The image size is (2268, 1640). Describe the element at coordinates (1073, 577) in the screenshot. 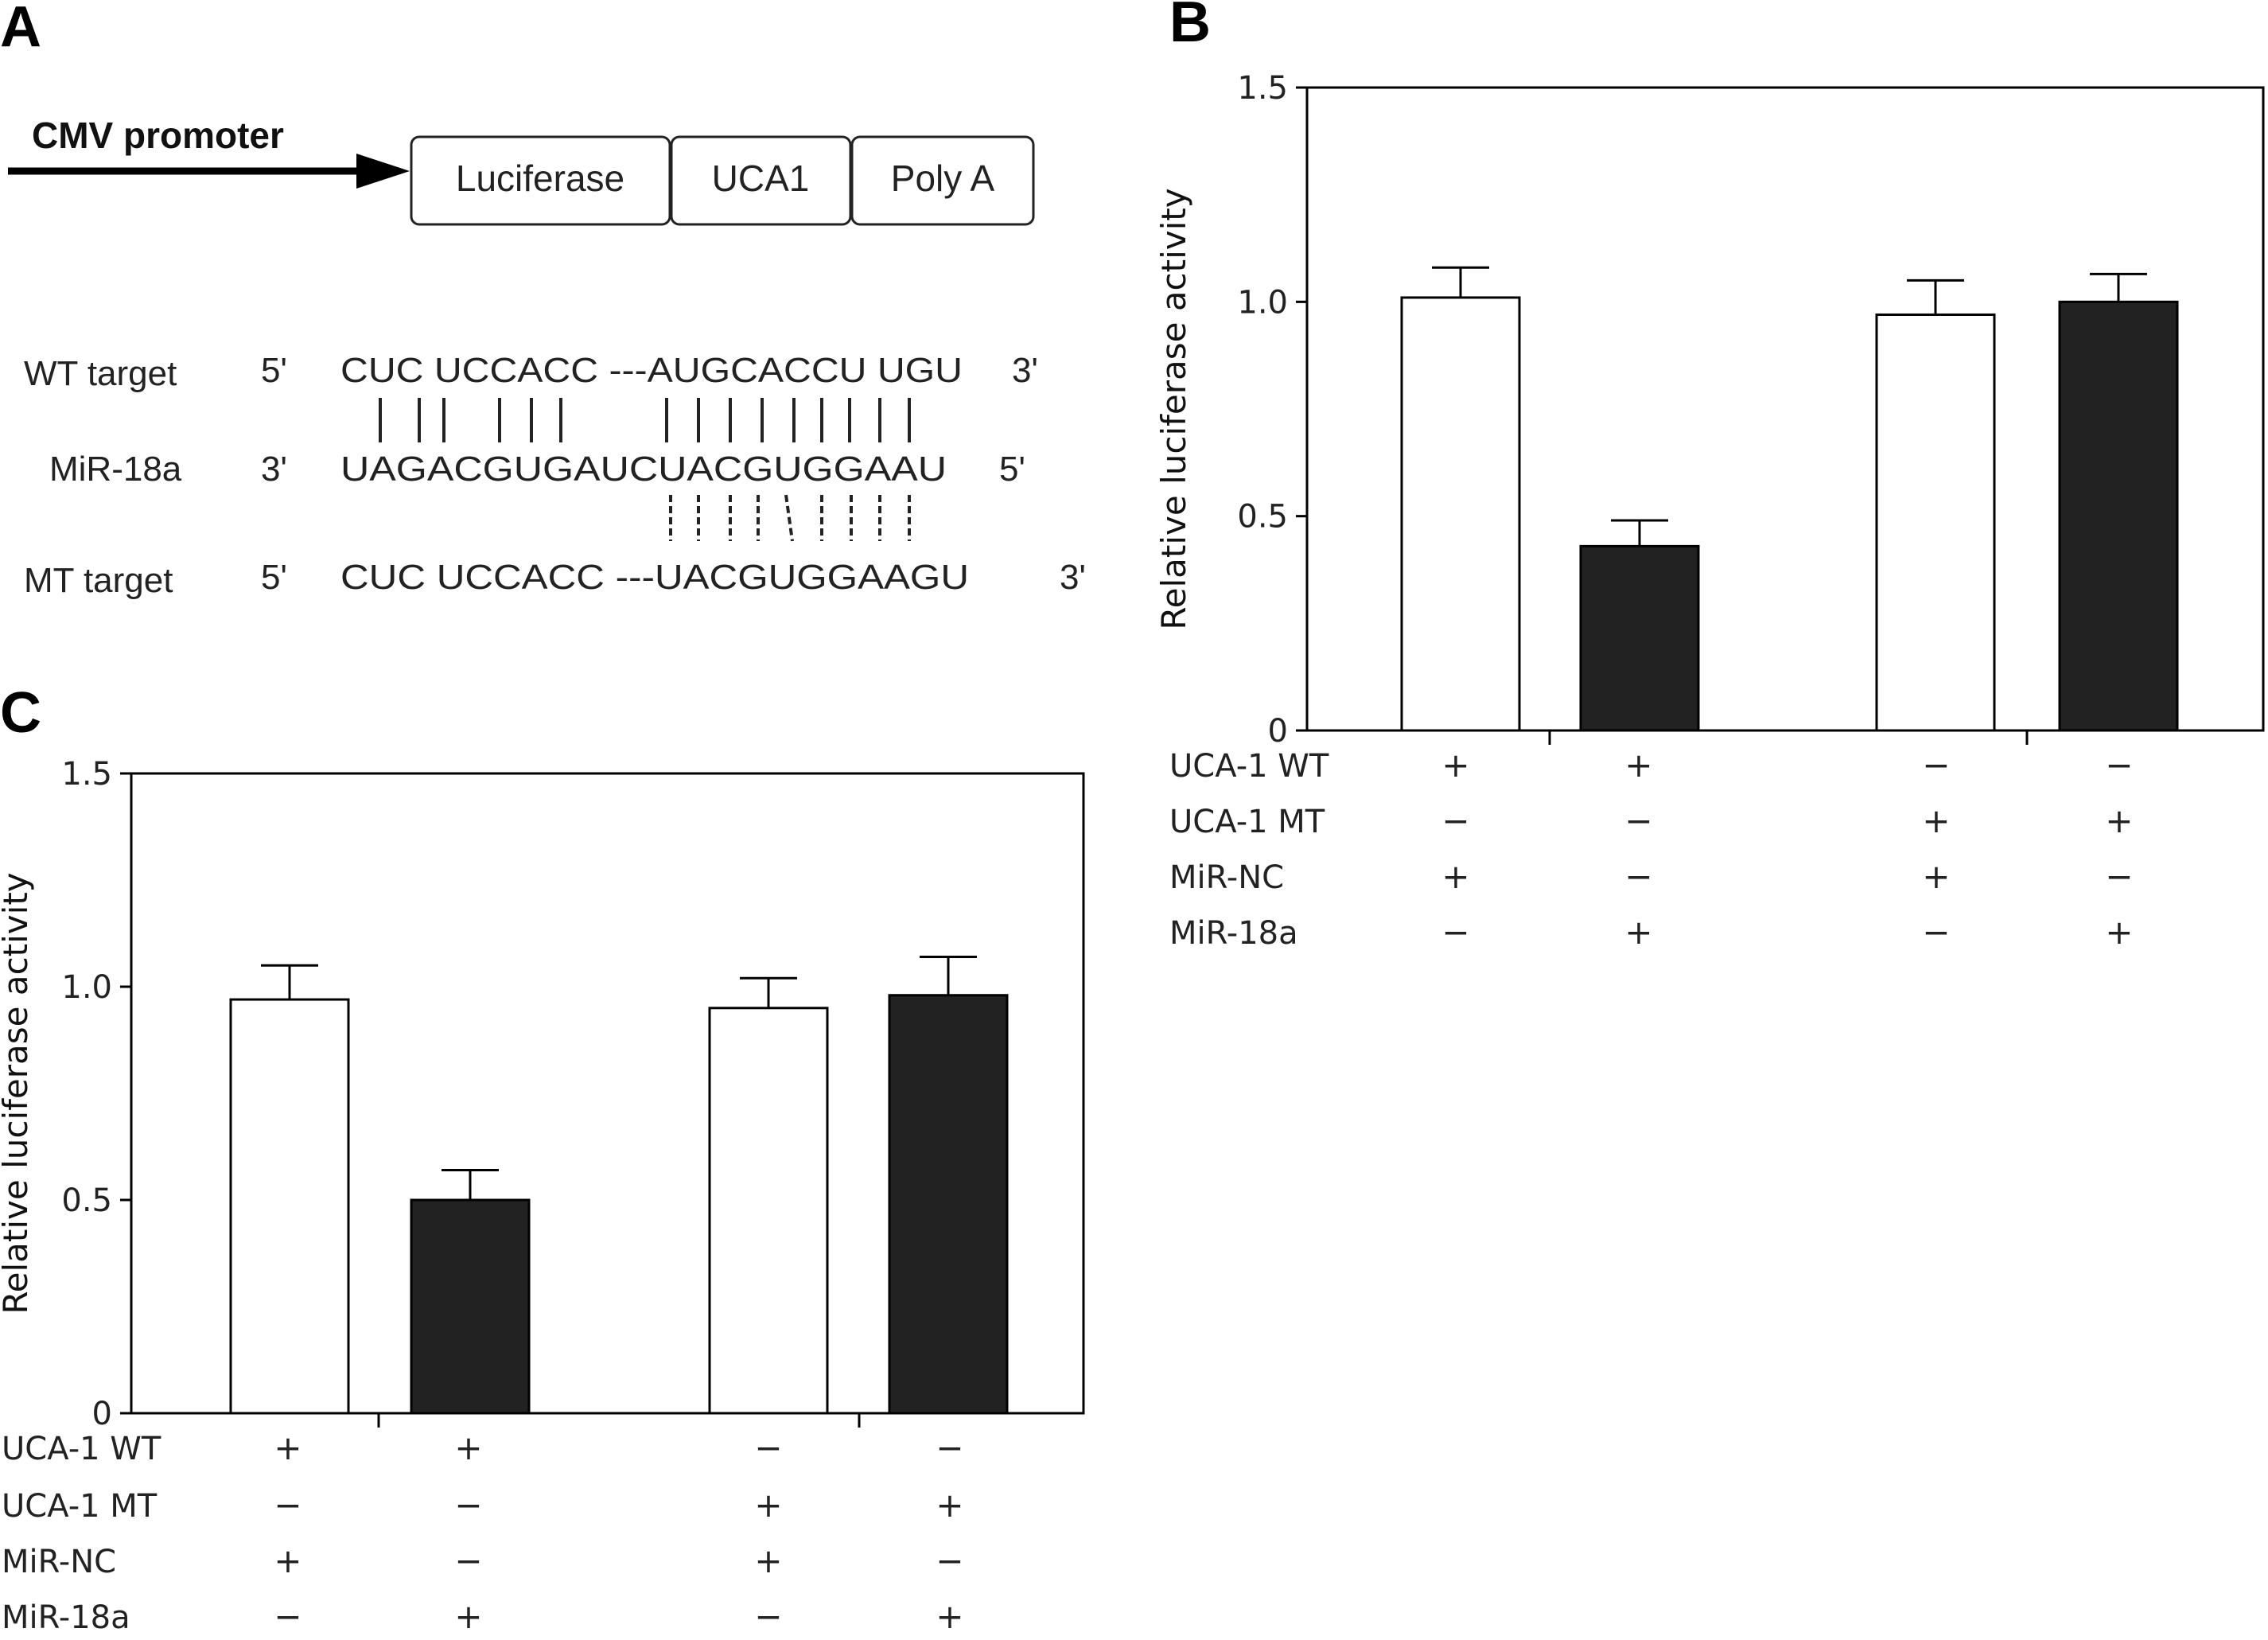

I see `mt-target-right-end: 3'` at that location.